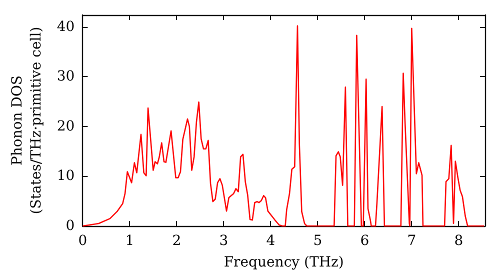 The width and height of the screenshot is (500, 280). Describe the element at coordinates (284, 262) in the screenshot. I see `x-axis-title: Frequency (THz)` at that location.